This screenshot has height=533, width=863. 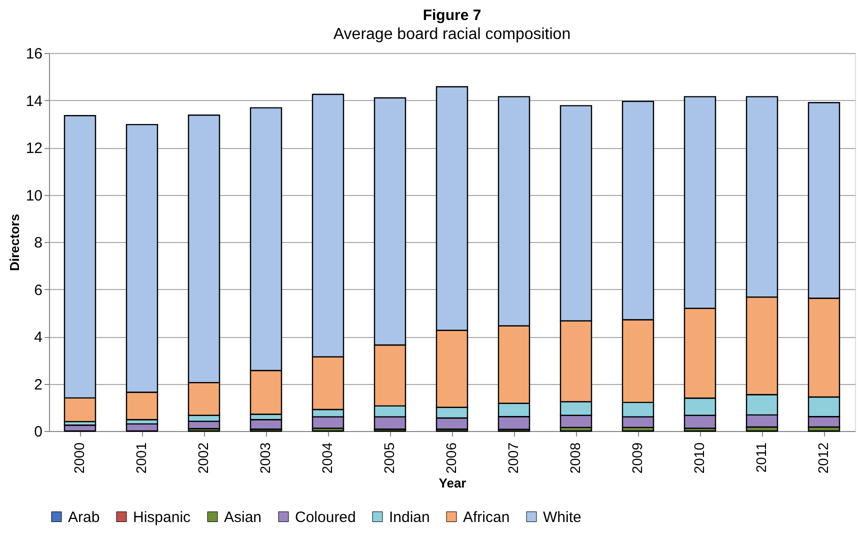 I want to click on legend-label: Hispanic, so click(x=162, y=517).